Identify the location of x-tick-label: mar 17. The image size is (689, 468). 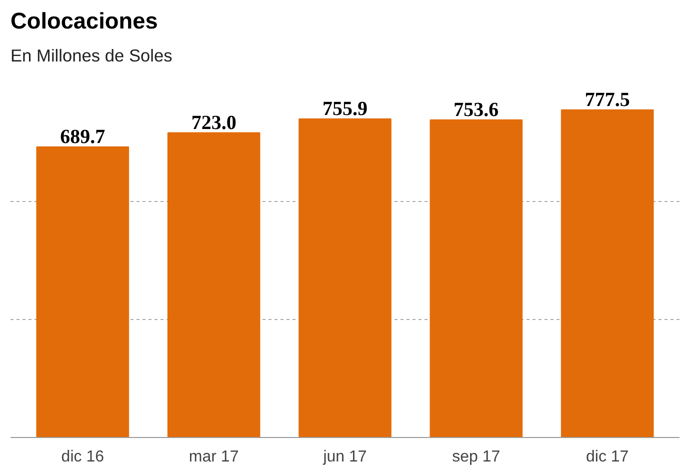
(213, 457).